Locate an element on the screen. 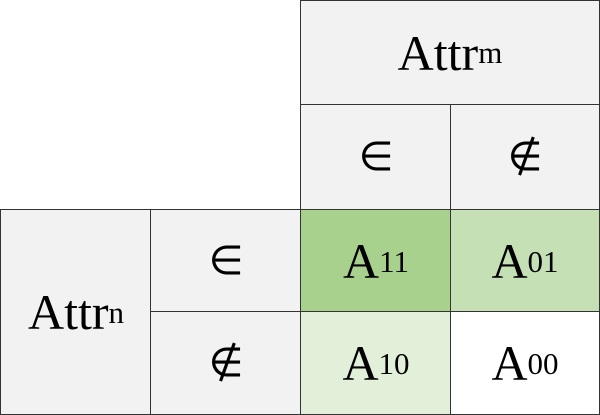 The image size is (600, 415). column-symbol-not-element-of: ∉ is located at coordinates (525, 157).